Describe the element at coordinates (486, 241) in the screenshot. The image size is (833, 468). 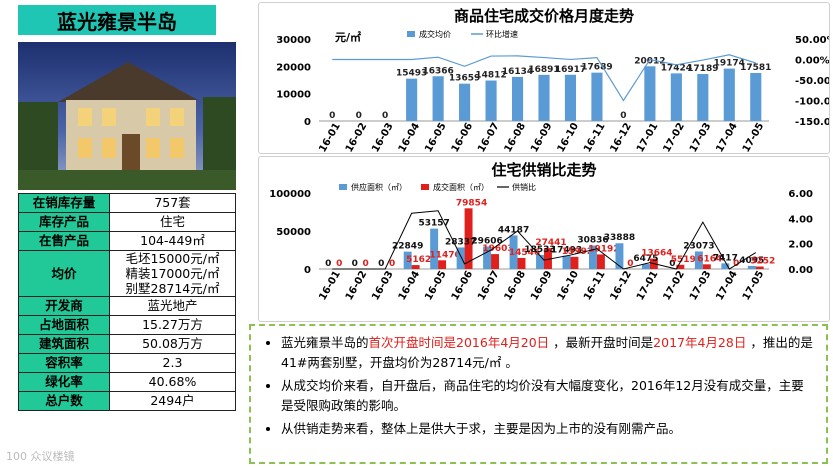
I see `data-label-supply: 29606` at that location.